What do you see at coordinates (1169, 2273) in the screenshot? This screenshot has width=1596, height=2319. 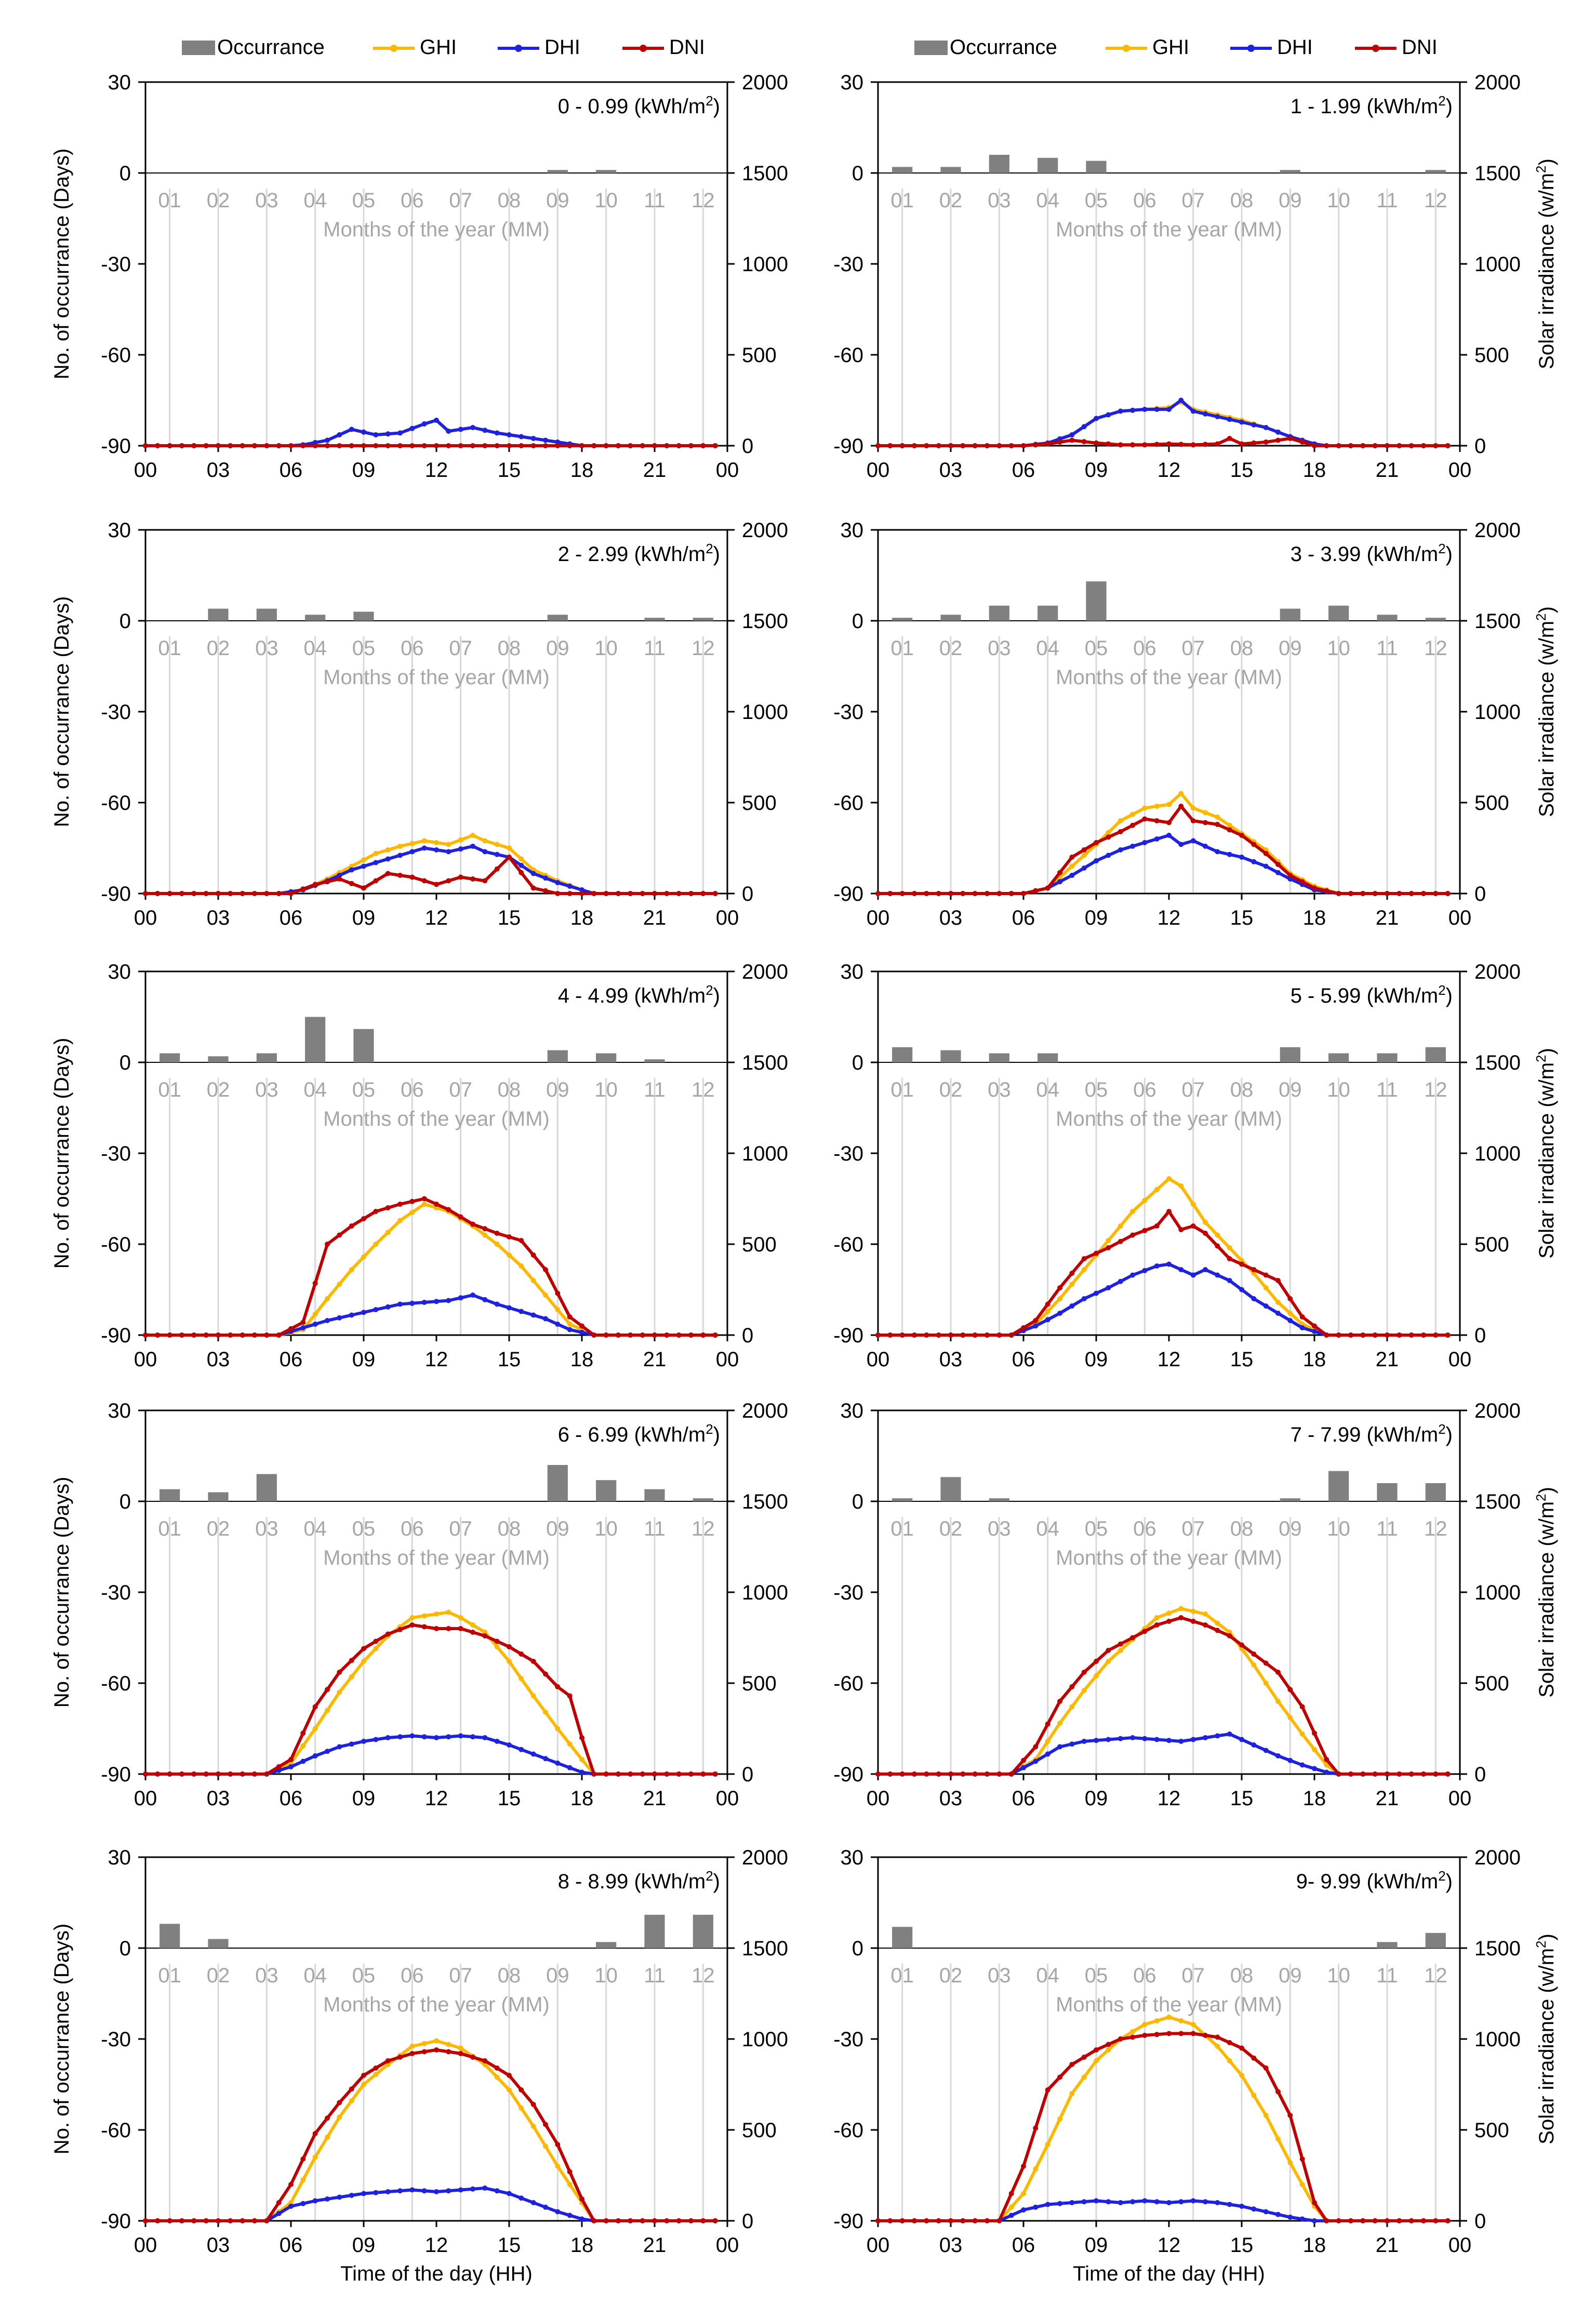 I see `x-axis-label: Time of the day (HH)` at bounding box center [1169, 2273].